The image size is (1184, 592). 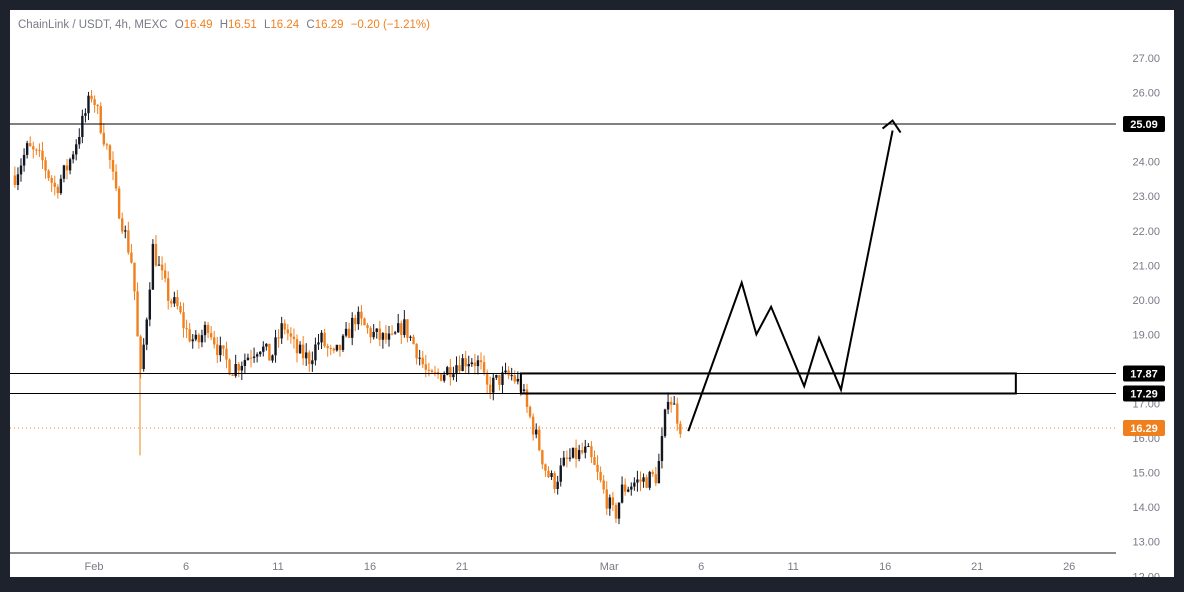 I want to click on x-tick-label: 16, so click(x=885, y=567).